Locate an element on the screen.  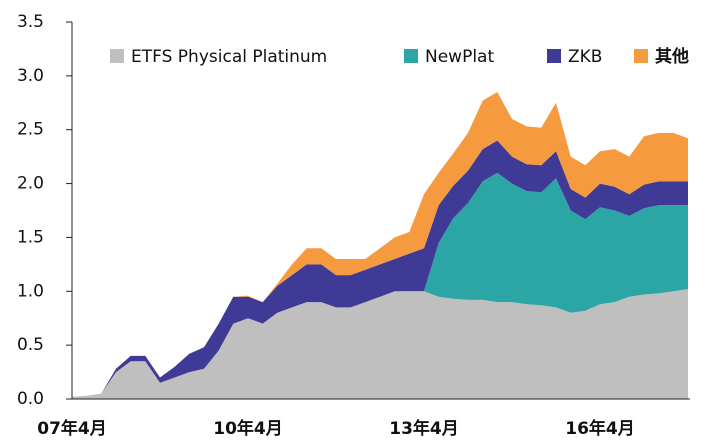
y-tick-label: 0.0 is located at coordinates (30, 399).